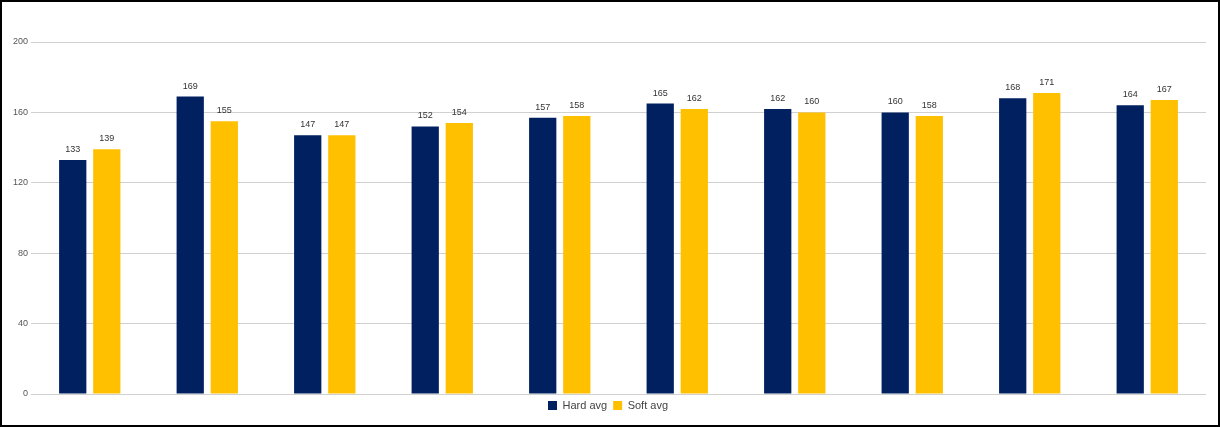 Image resolution: width=1220 pixels, height=427 pixels. I want to click on data-label: 157, so click(543, 106).